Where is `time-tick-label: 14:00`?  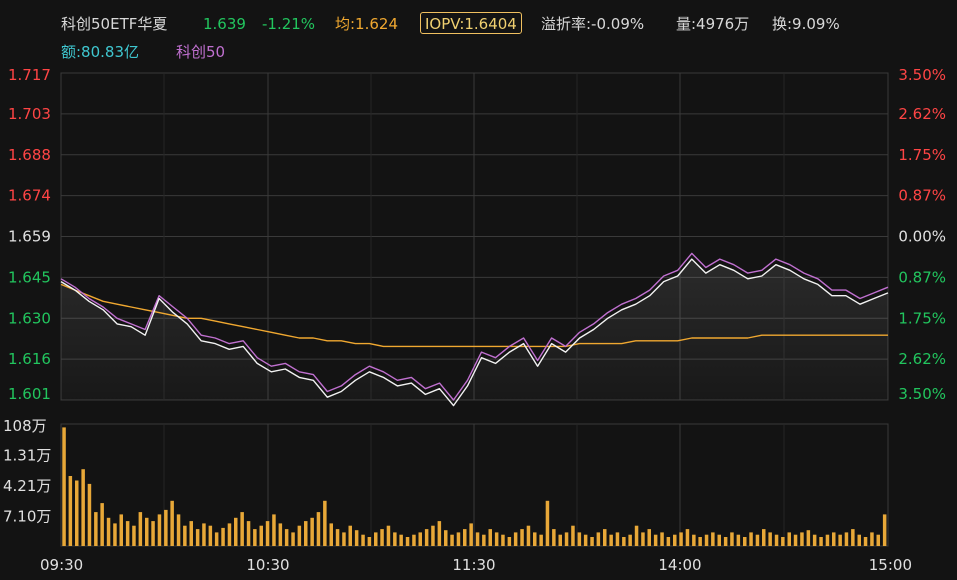
time-tick-label: 14:00 is located at coordinates (679, 565).